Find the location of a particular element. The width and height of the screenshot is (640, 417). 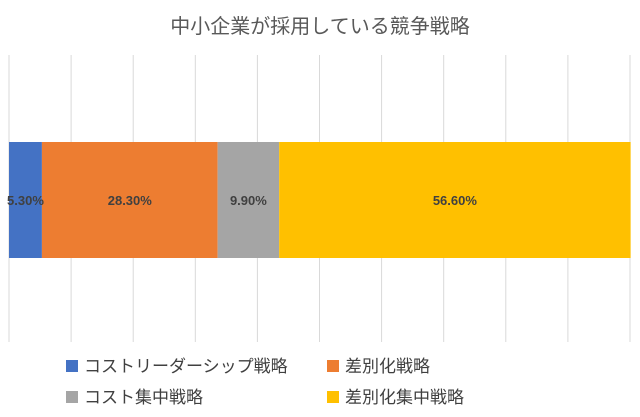

legend-label-3: コスト集中戦略 is located at coordinates (143, 398).